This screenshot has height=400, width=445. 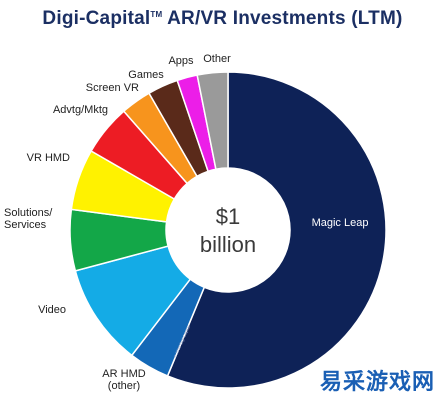 What do you see at coordinates (52, 310) in the screenshot?
I see `slice-label-video: Video` at bounding box center [52, 310].